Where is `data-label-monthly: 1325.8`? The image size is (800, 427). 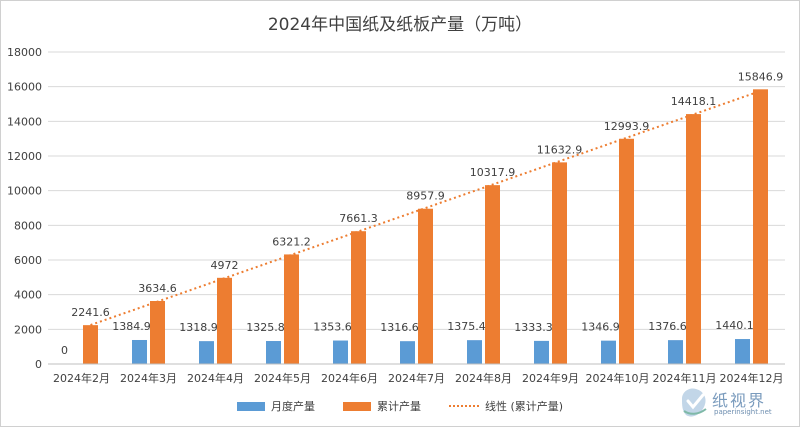 data-label-monthly: 1325.8 is located at coordinates (265, 327).